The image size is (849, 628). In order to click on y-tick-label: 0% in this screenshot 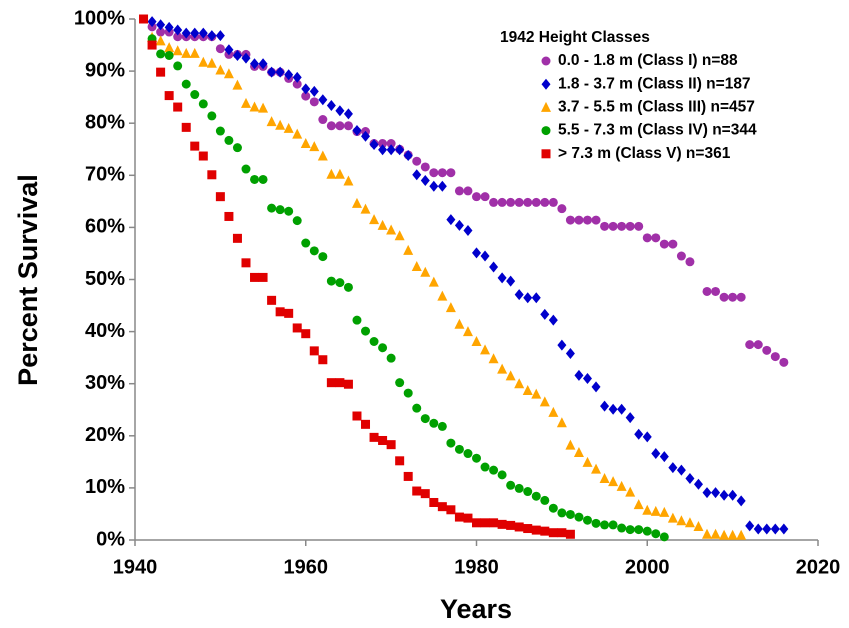, I will do `click(110, 539)`.